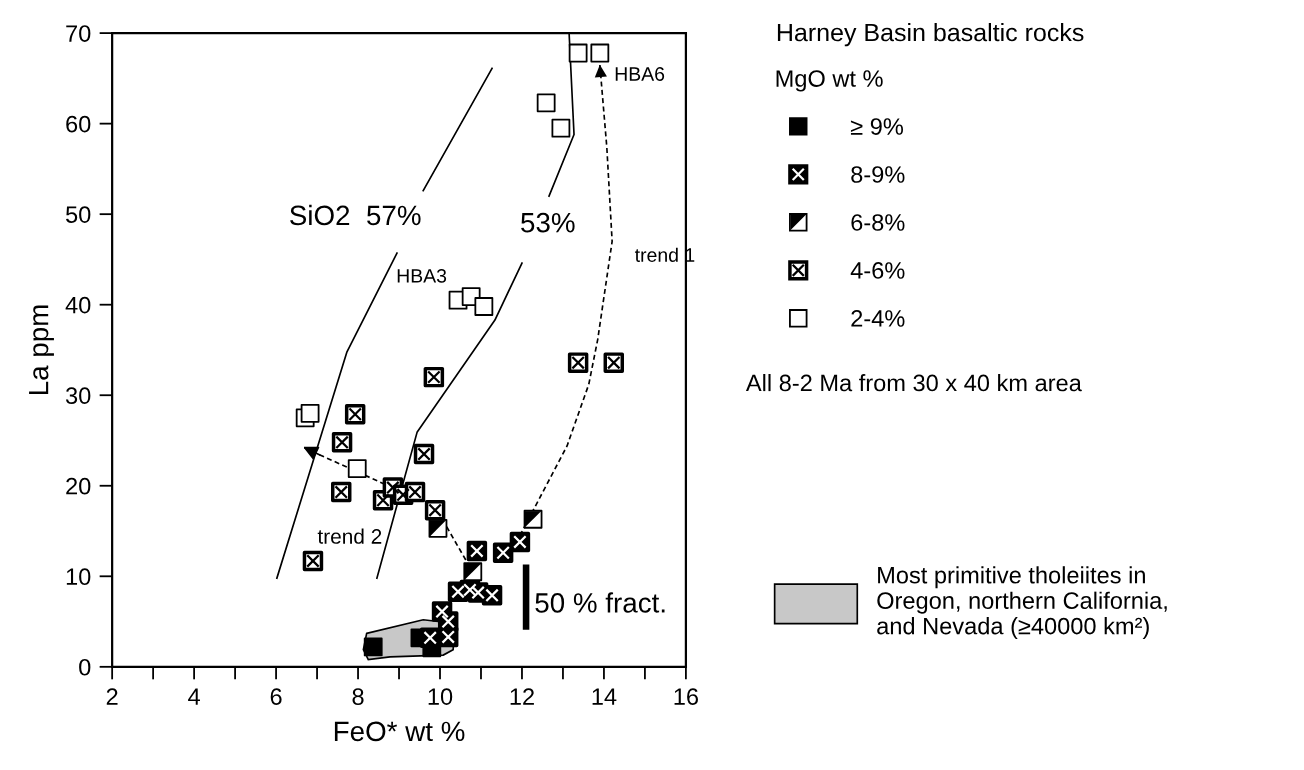  Describe the element at coordinates (78, 33) in the screenshot. I see `y-tick-label: 70` at that location.